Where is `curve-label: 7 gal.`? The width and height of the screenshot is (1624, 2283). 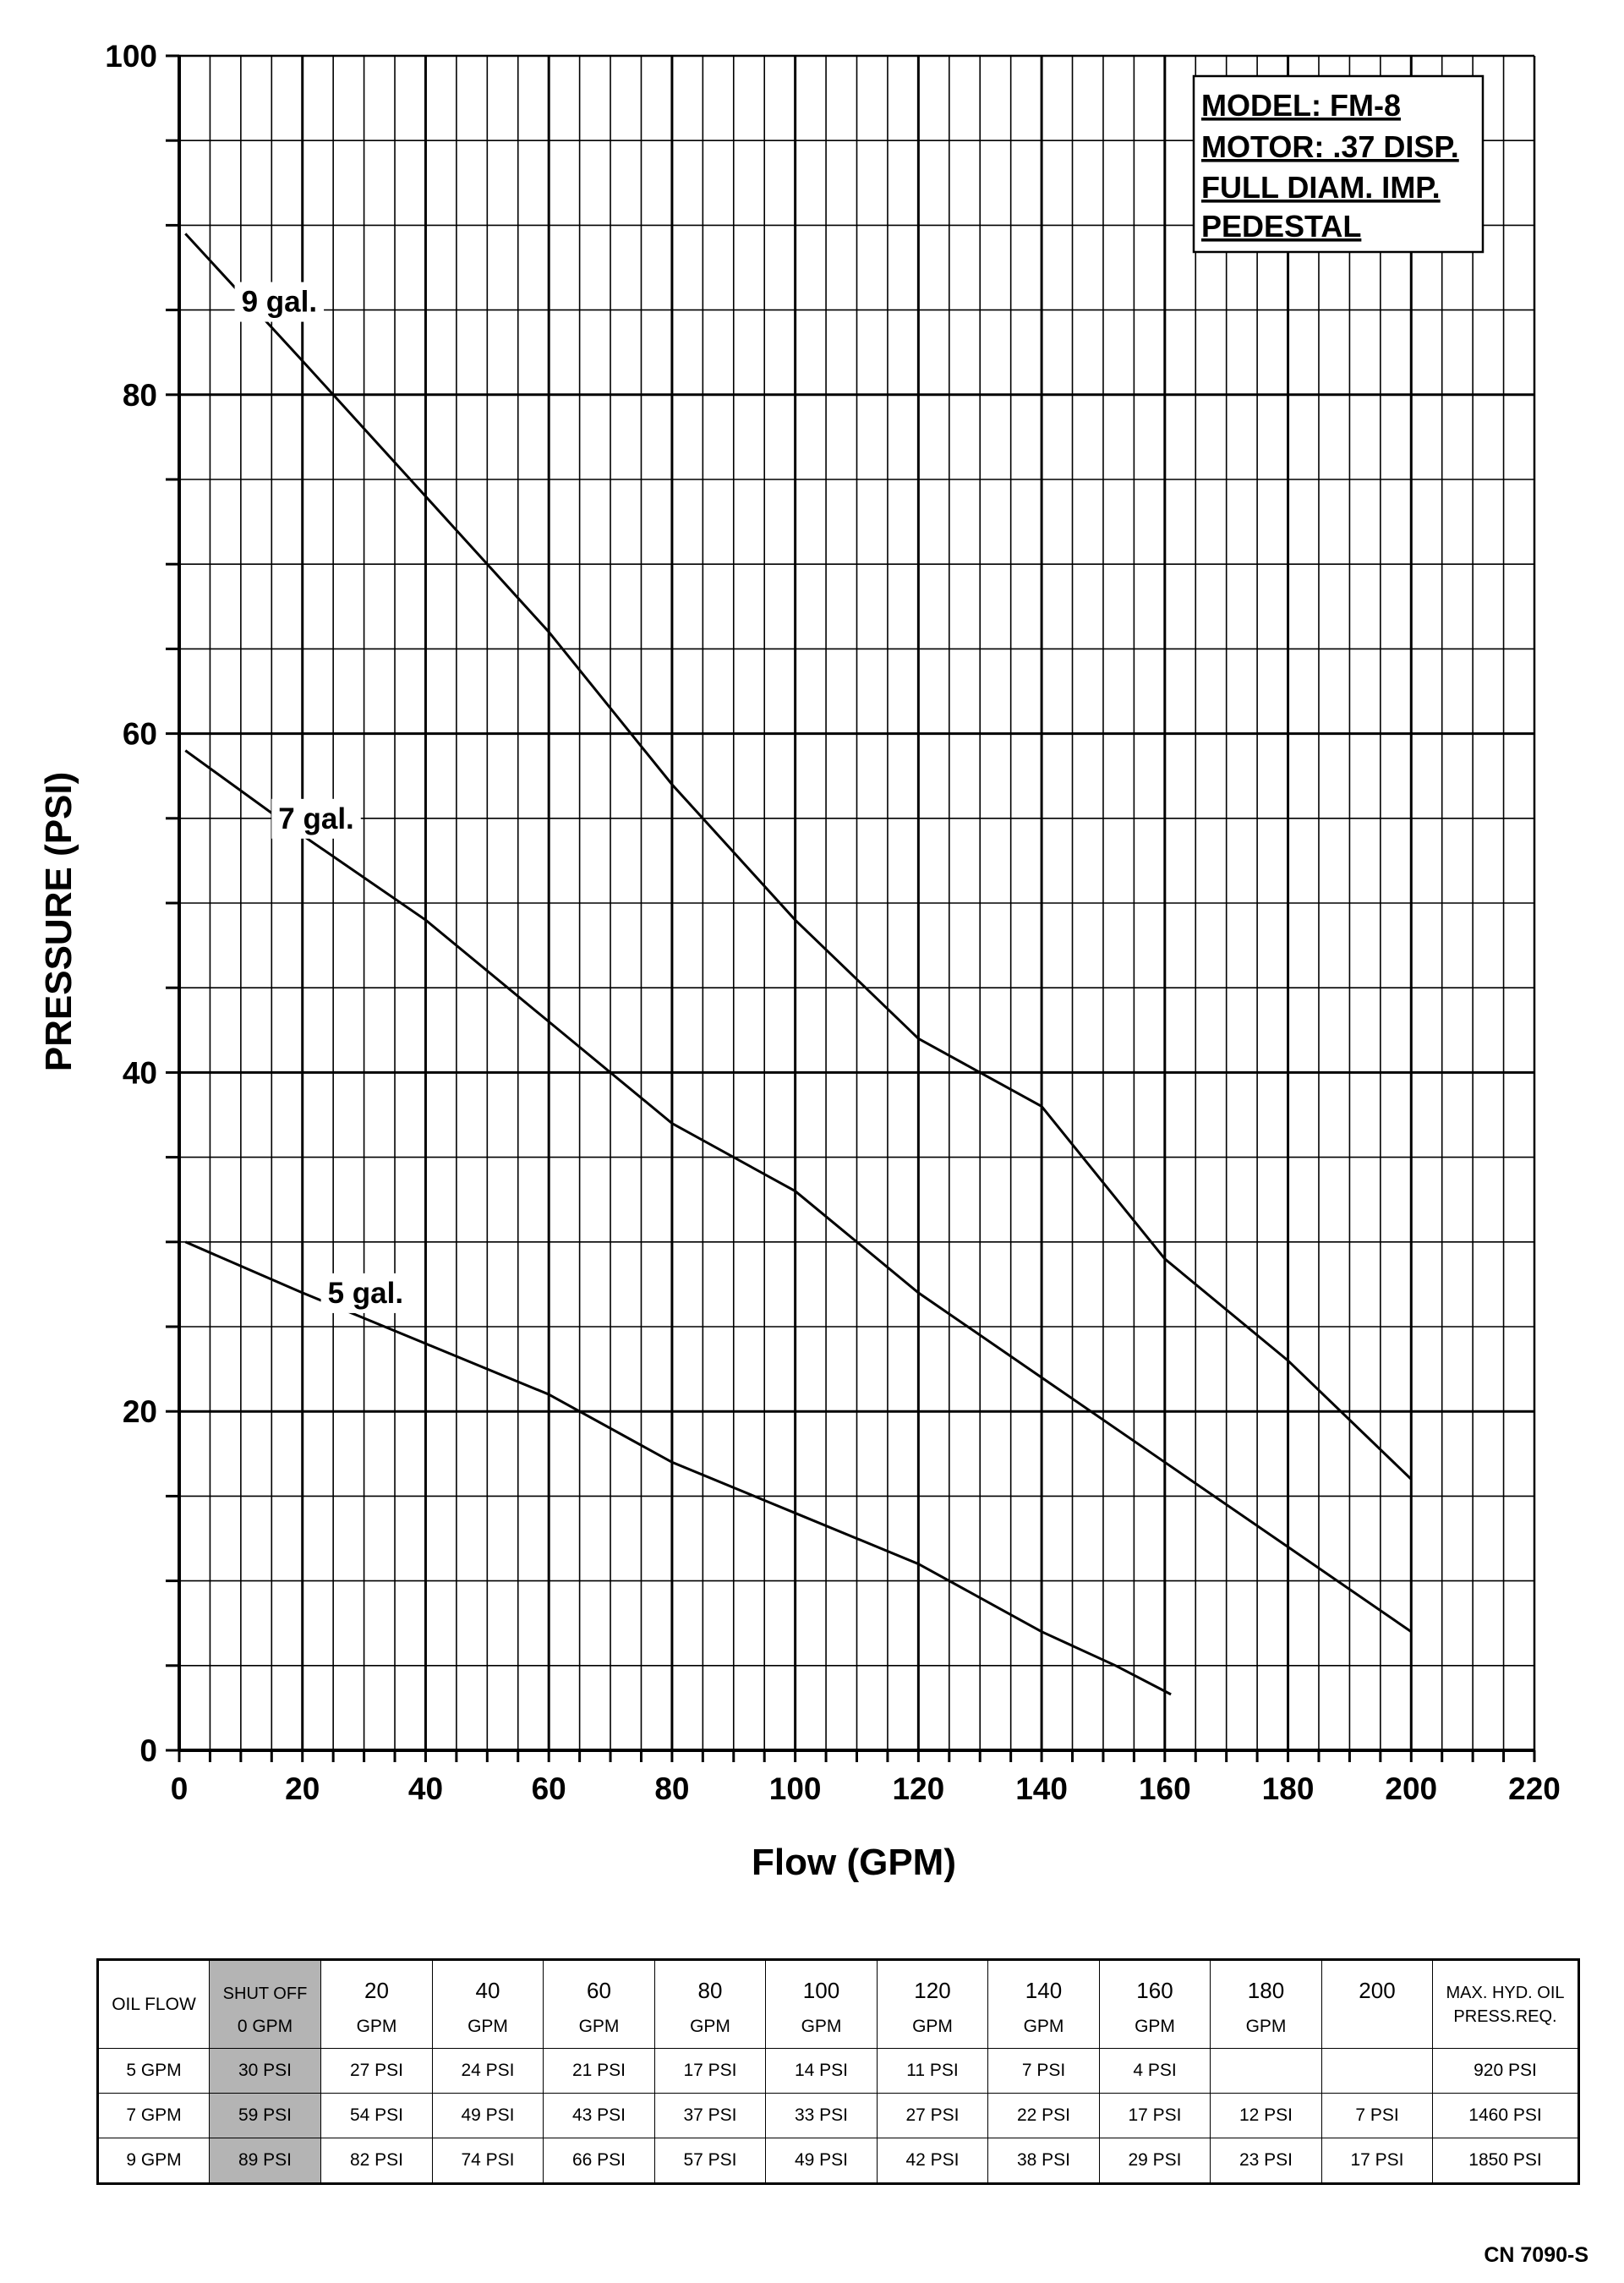
curve-label: 7 gal. is located at coordinates (316, 818).